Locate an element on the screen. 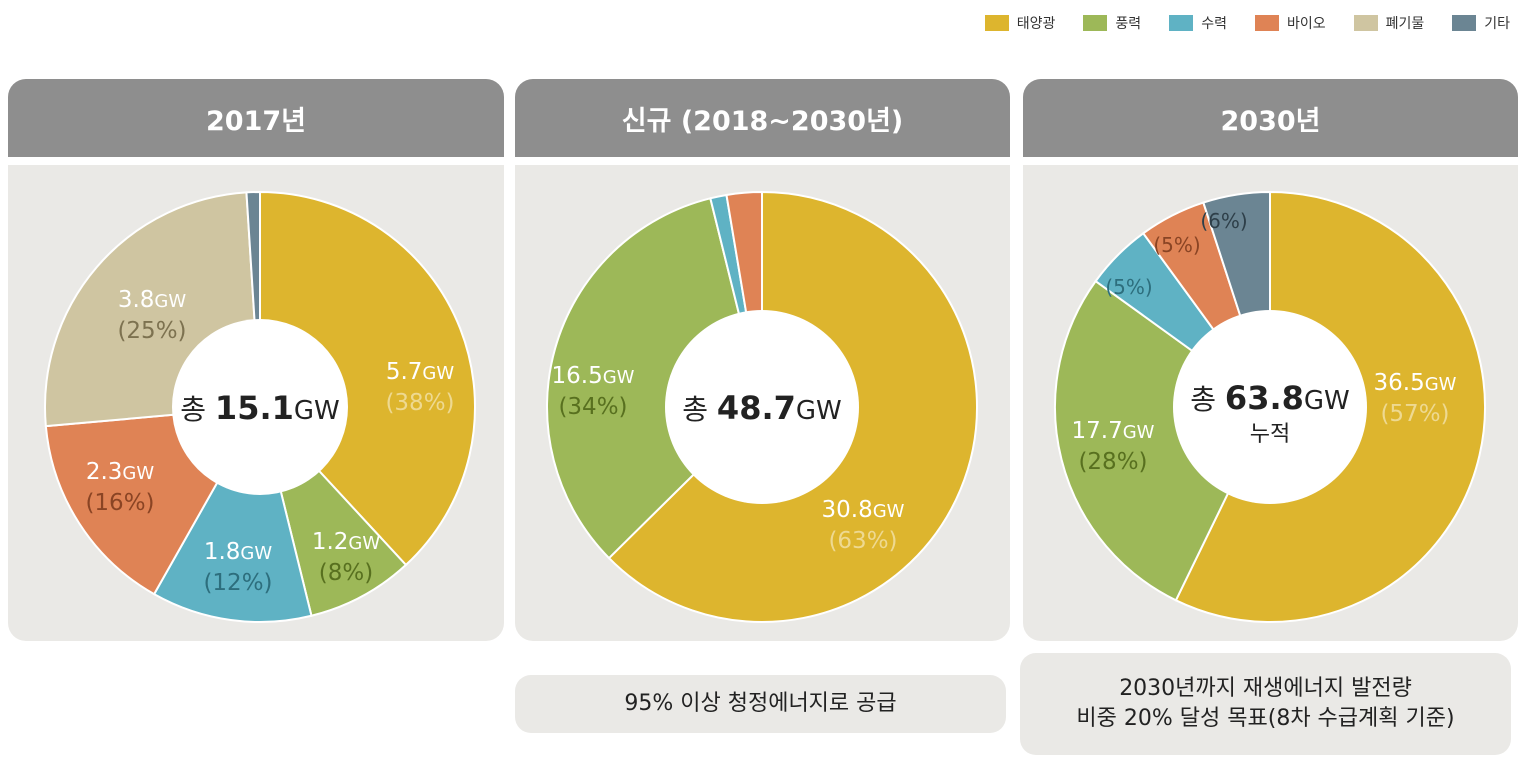  pct-label-wind-2: (28%) is located at coordinates (1112, 462).